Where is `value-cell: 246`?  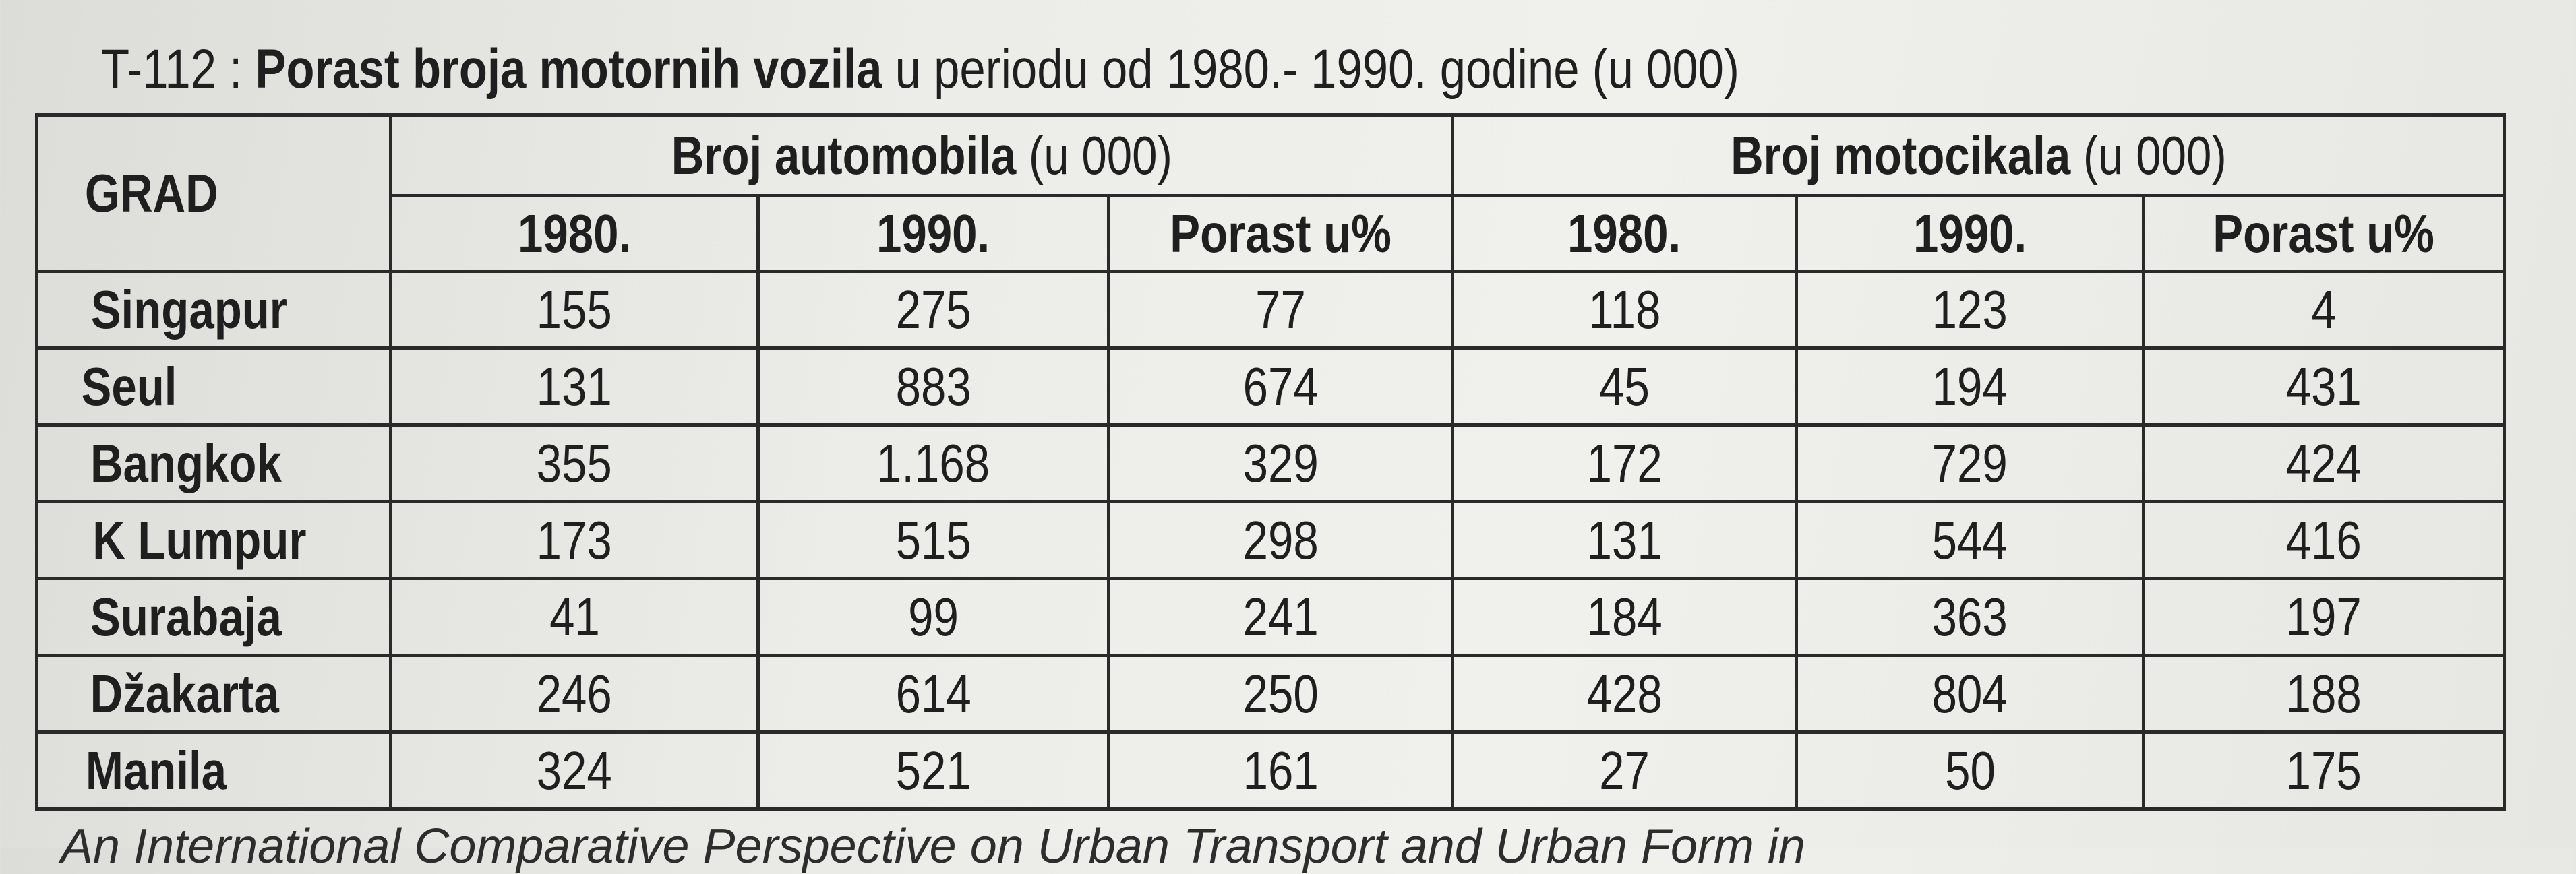
value-cell: 246 is located at coordinates (574, 694).